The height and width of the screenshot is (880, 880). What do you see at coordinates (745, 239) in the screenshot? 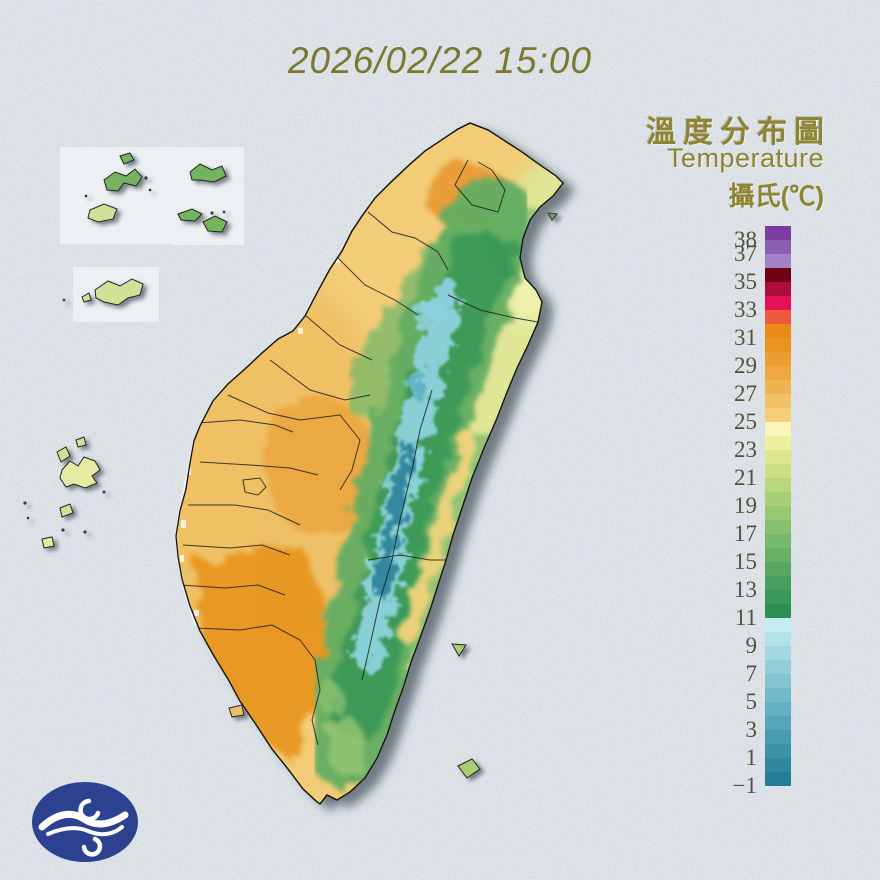
I see `scale-tick-label: 38` at bounding box center [745, 239].